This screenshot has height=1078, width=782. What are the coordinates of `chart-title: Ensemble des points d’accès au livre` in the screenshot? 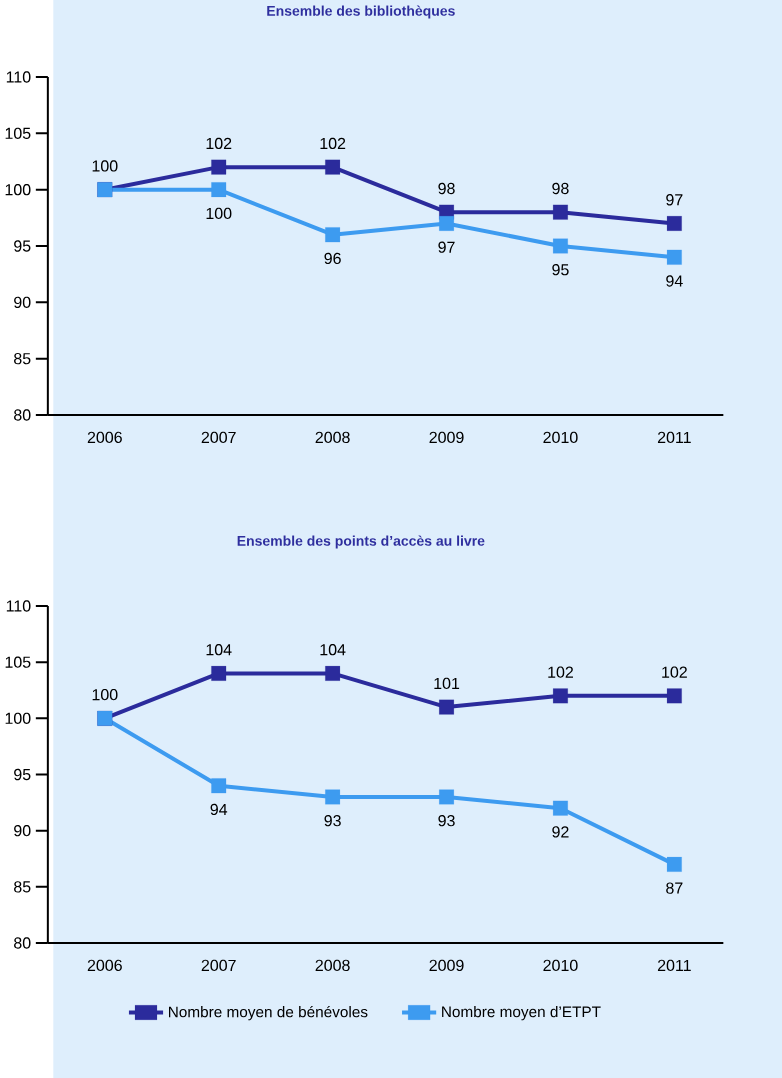 It's located at (361, 542).